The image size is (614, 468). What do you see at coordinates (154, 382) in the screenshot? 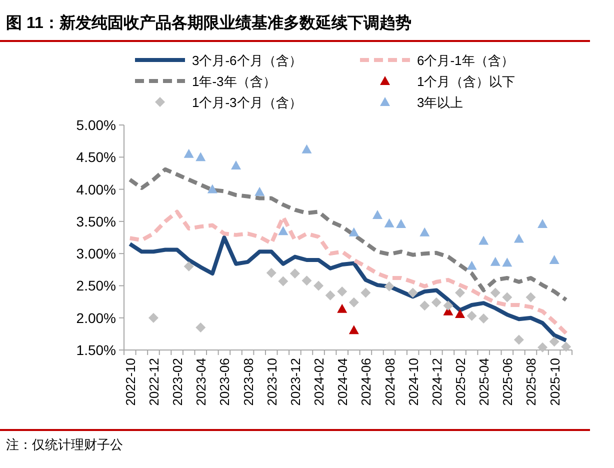
I see `x-tick-label: 2022-12` at bounding box center [154, 382].